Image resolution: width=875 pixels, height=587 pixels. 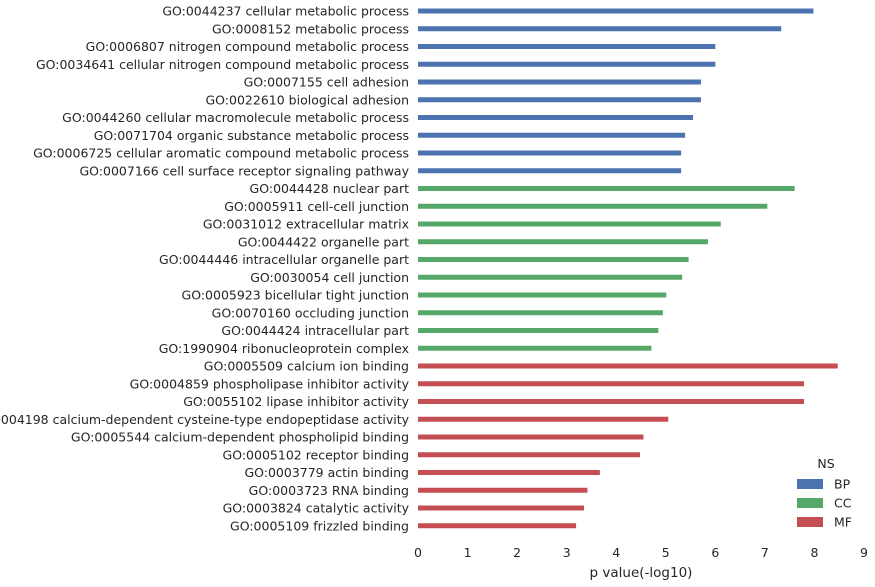 What do you see at coordinates (326, 82) in the screenshot?
I see `category-label: GO:0007155 cell adhesion` at bounding box center [326, 82].